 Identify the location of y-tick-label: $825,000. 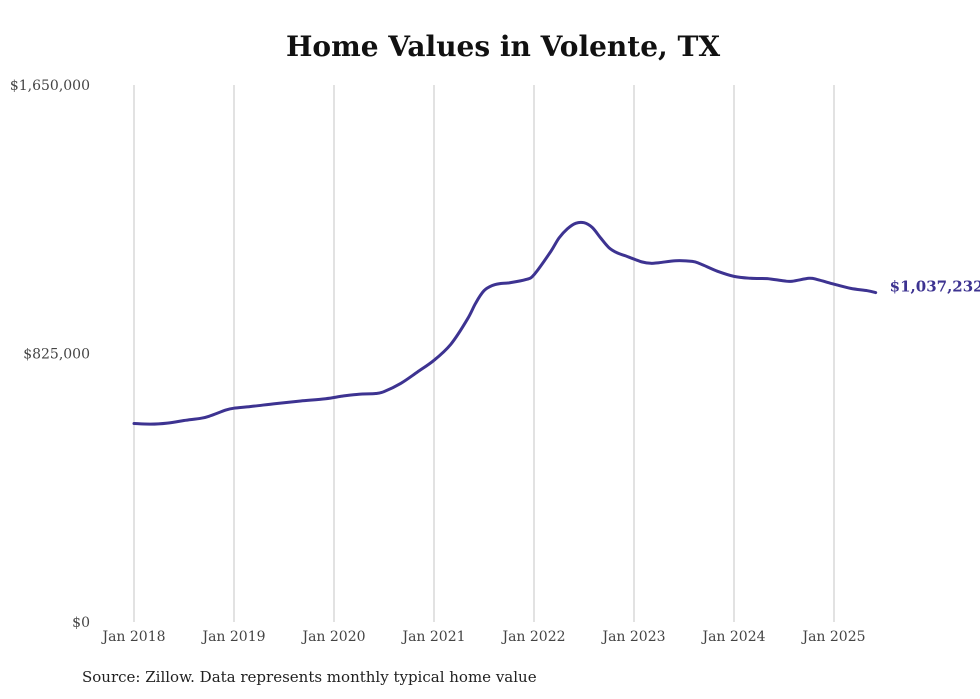
(56, 355).